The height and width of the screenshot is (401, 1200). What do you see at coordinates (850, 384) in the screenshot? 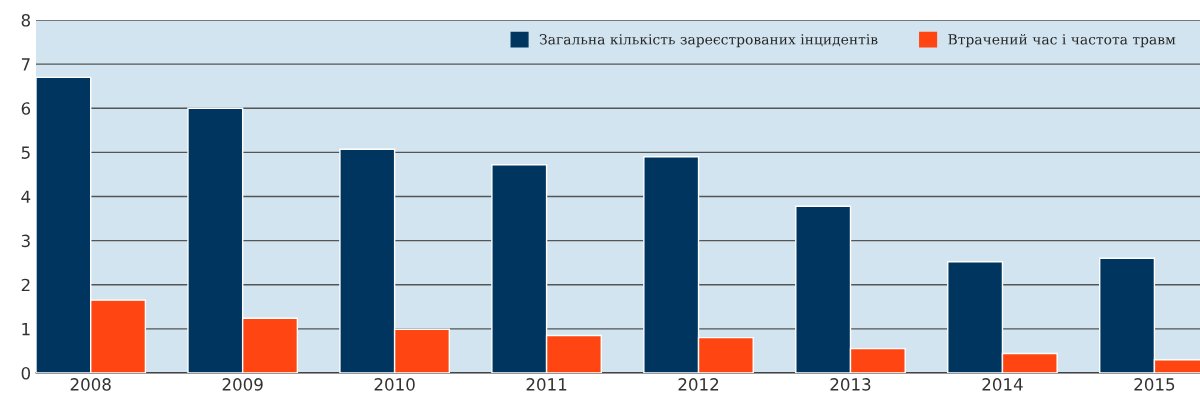
I see `x-tick-label: 2013` at bounding box center [850, 384].